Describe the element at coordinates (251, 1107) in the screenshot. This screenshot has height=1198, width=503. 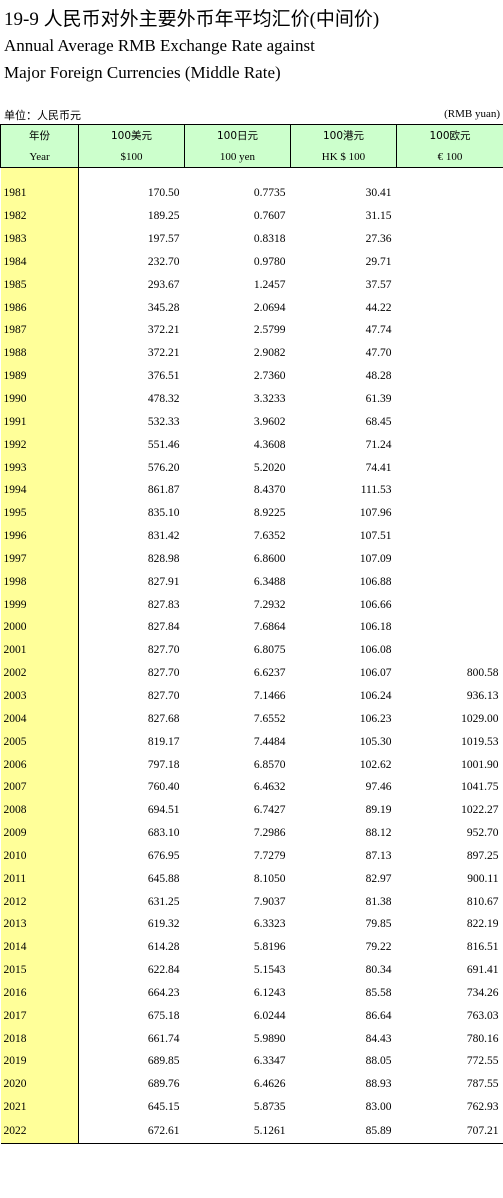
I see `table-row: 2021 645.15 5.8735 83.00 762.93` at that location.